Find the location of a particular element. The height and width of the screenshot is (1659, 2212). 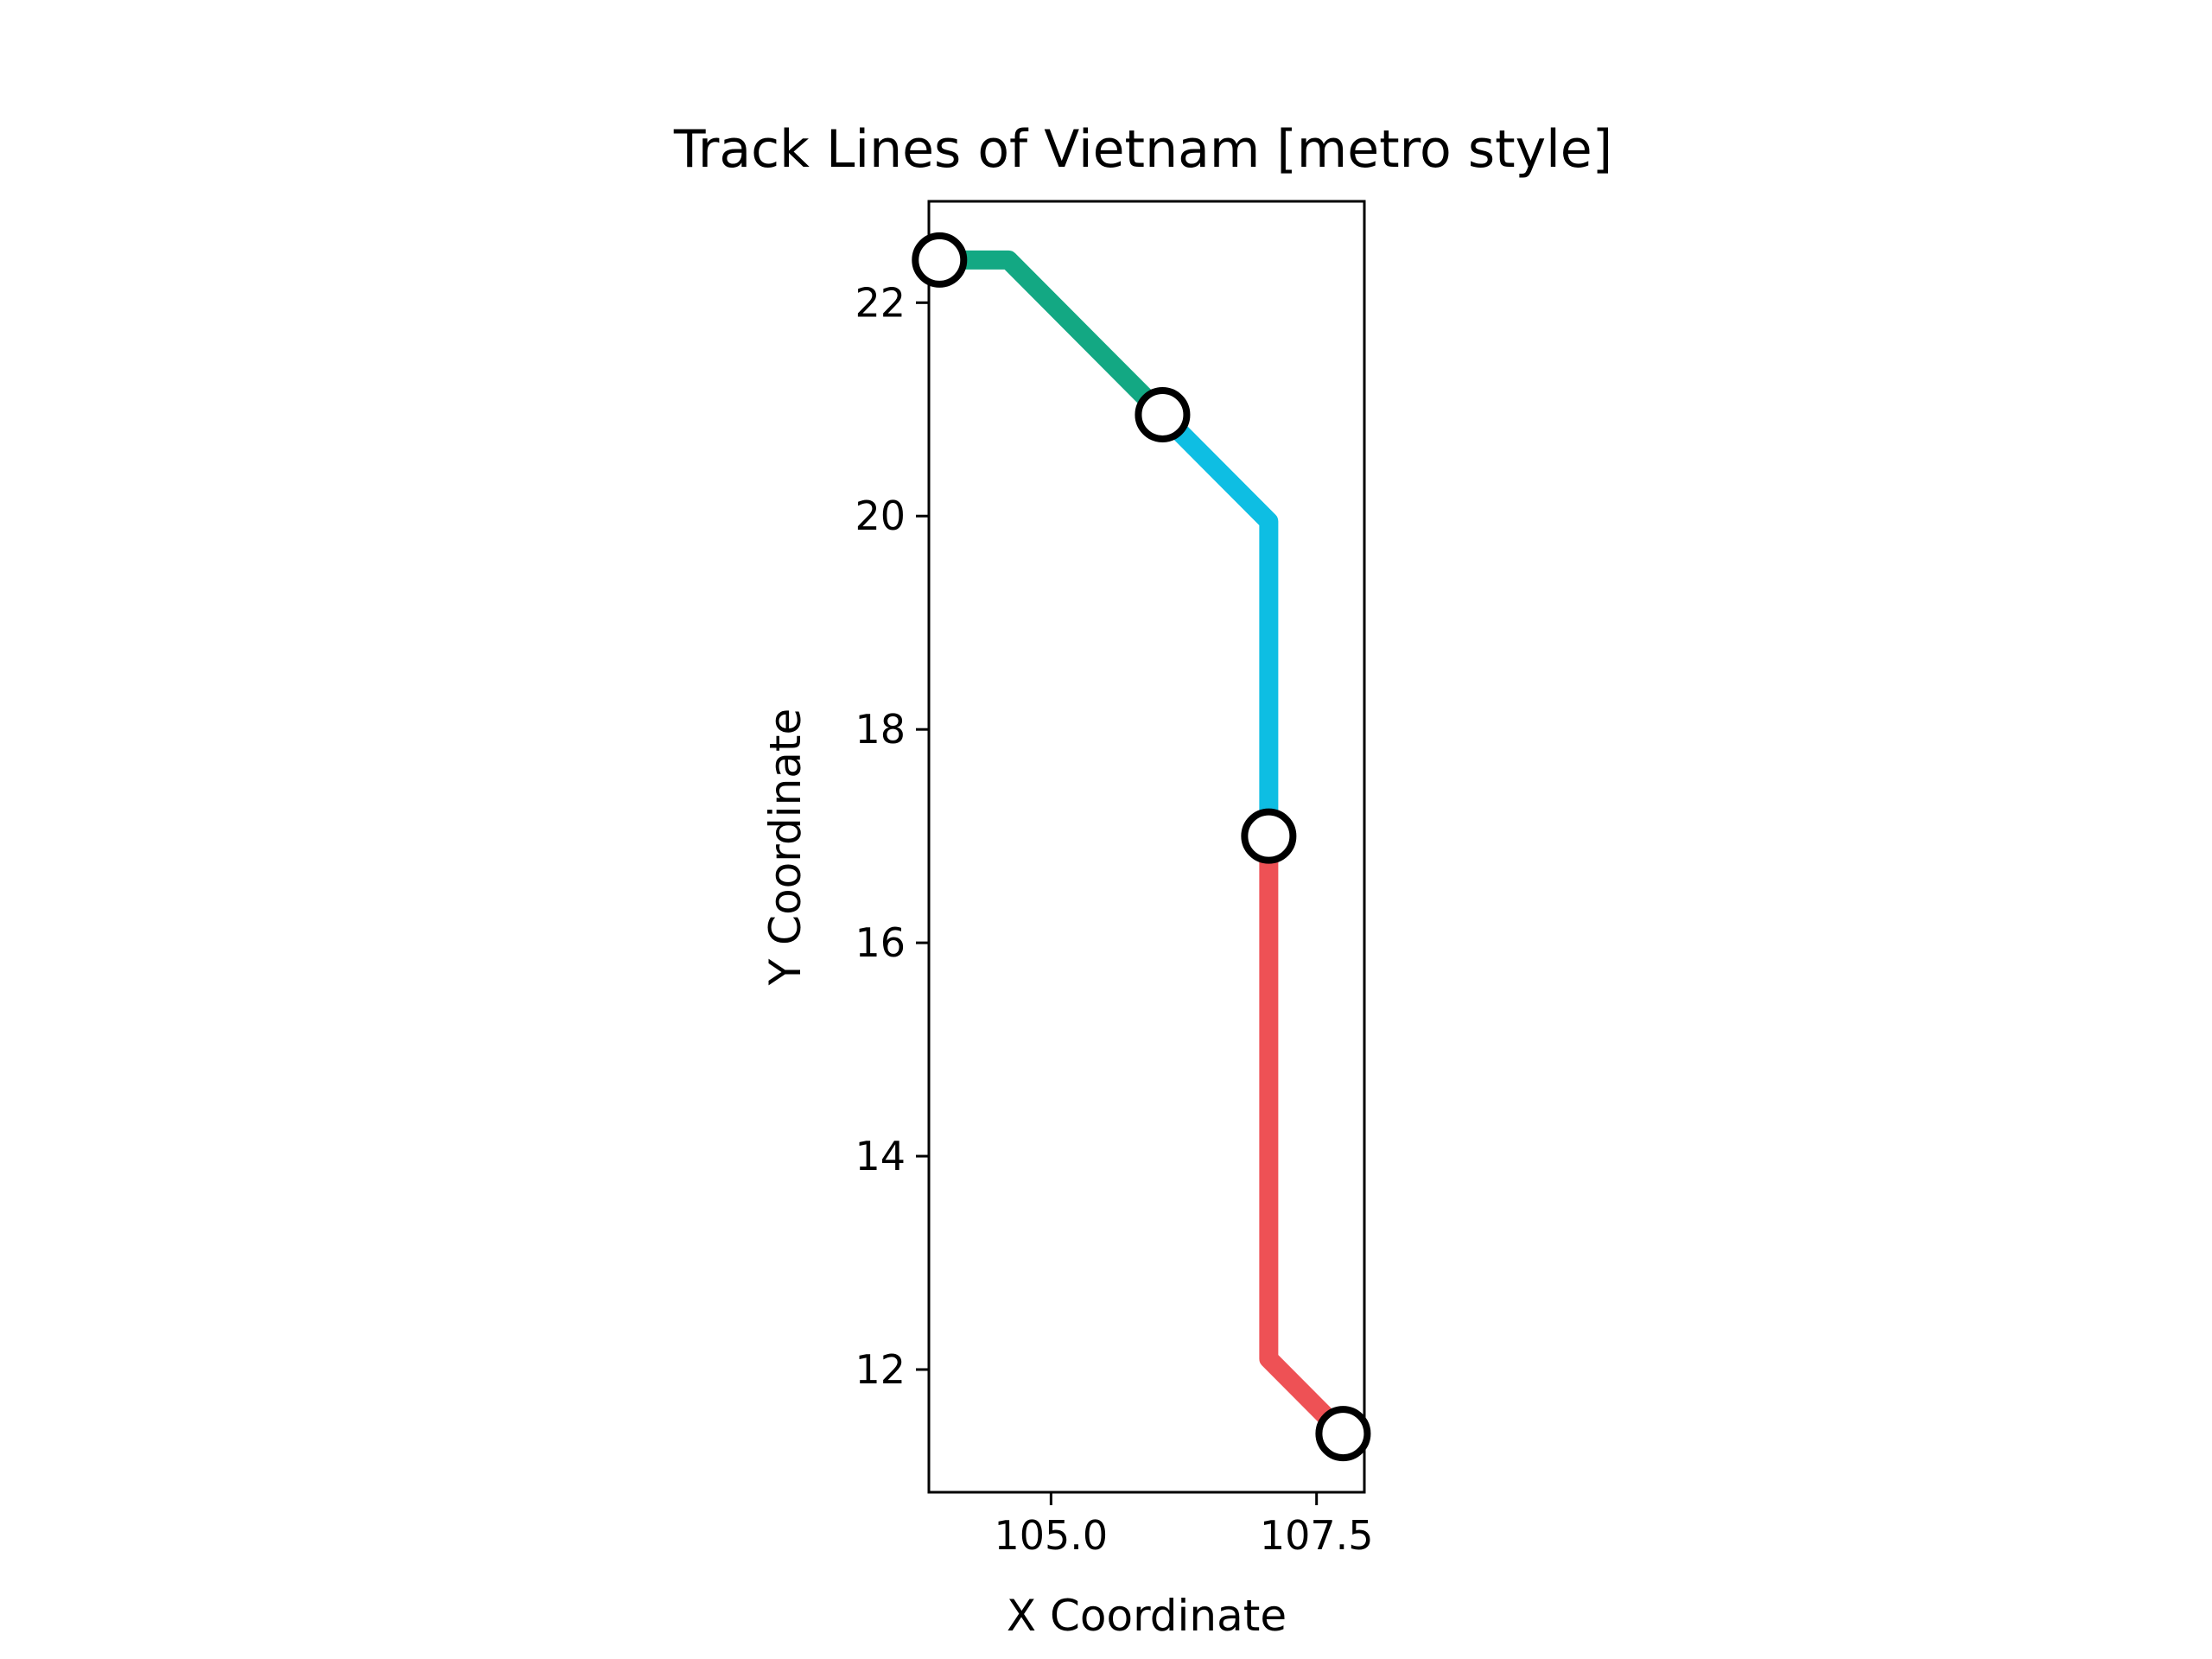

chart-title: Track Lines of Vietnam [metro style] is located at coordinates (1142, 149).